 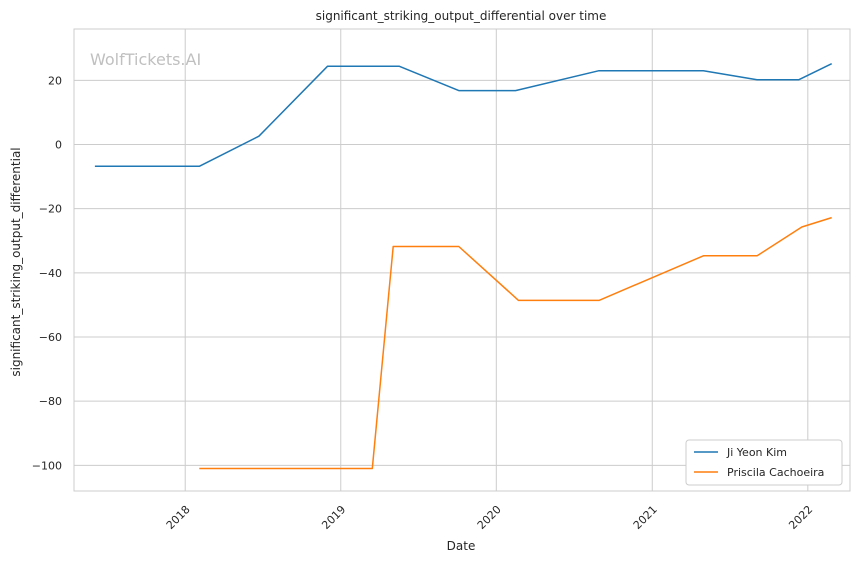 I want to click on y-tick-label--100: −100, so click(x=47, y=465).